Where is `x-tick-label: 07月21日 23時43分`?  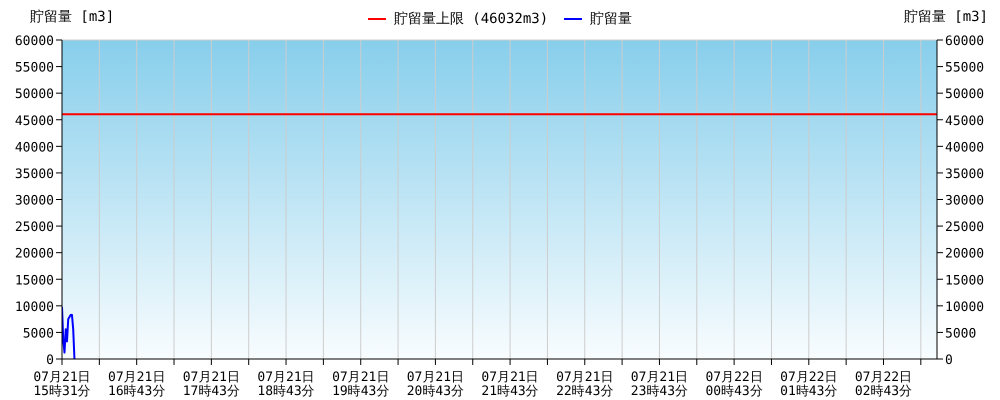
x-tick-label: 07月21日 23時43分 is located at coordinates (659, 384).